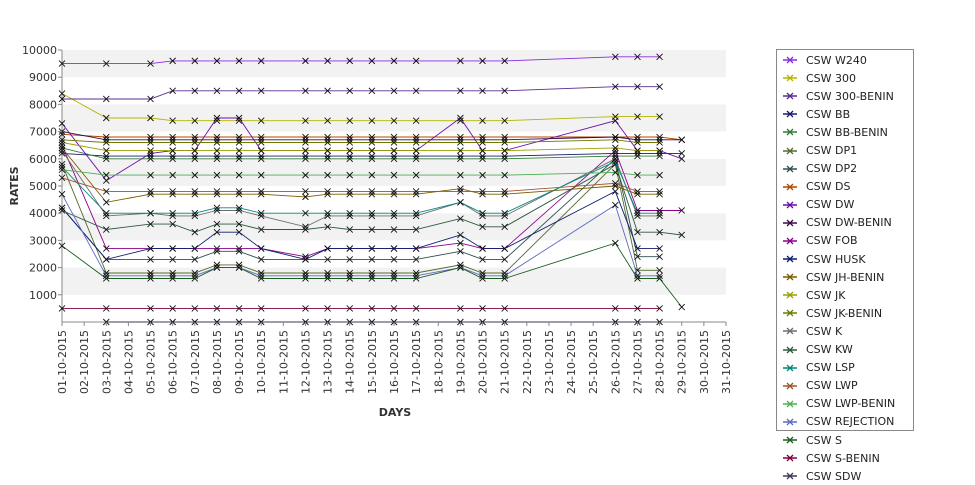  I want to click on legend-item: CSW REJECTION, so click(848, 422).